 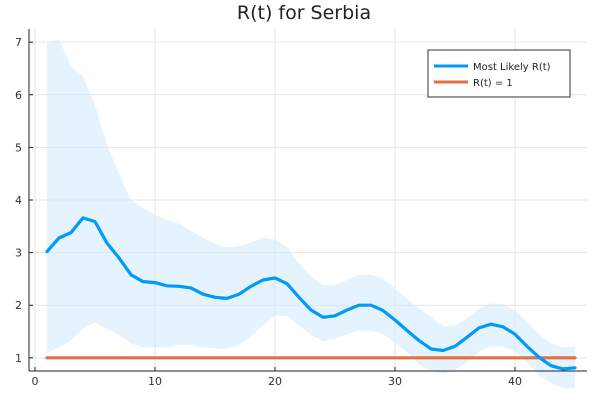 What do you see at coordinates (18, 253) in the screenshot?
I see `y-tick-label: 3` at bounding box center [18, 253].